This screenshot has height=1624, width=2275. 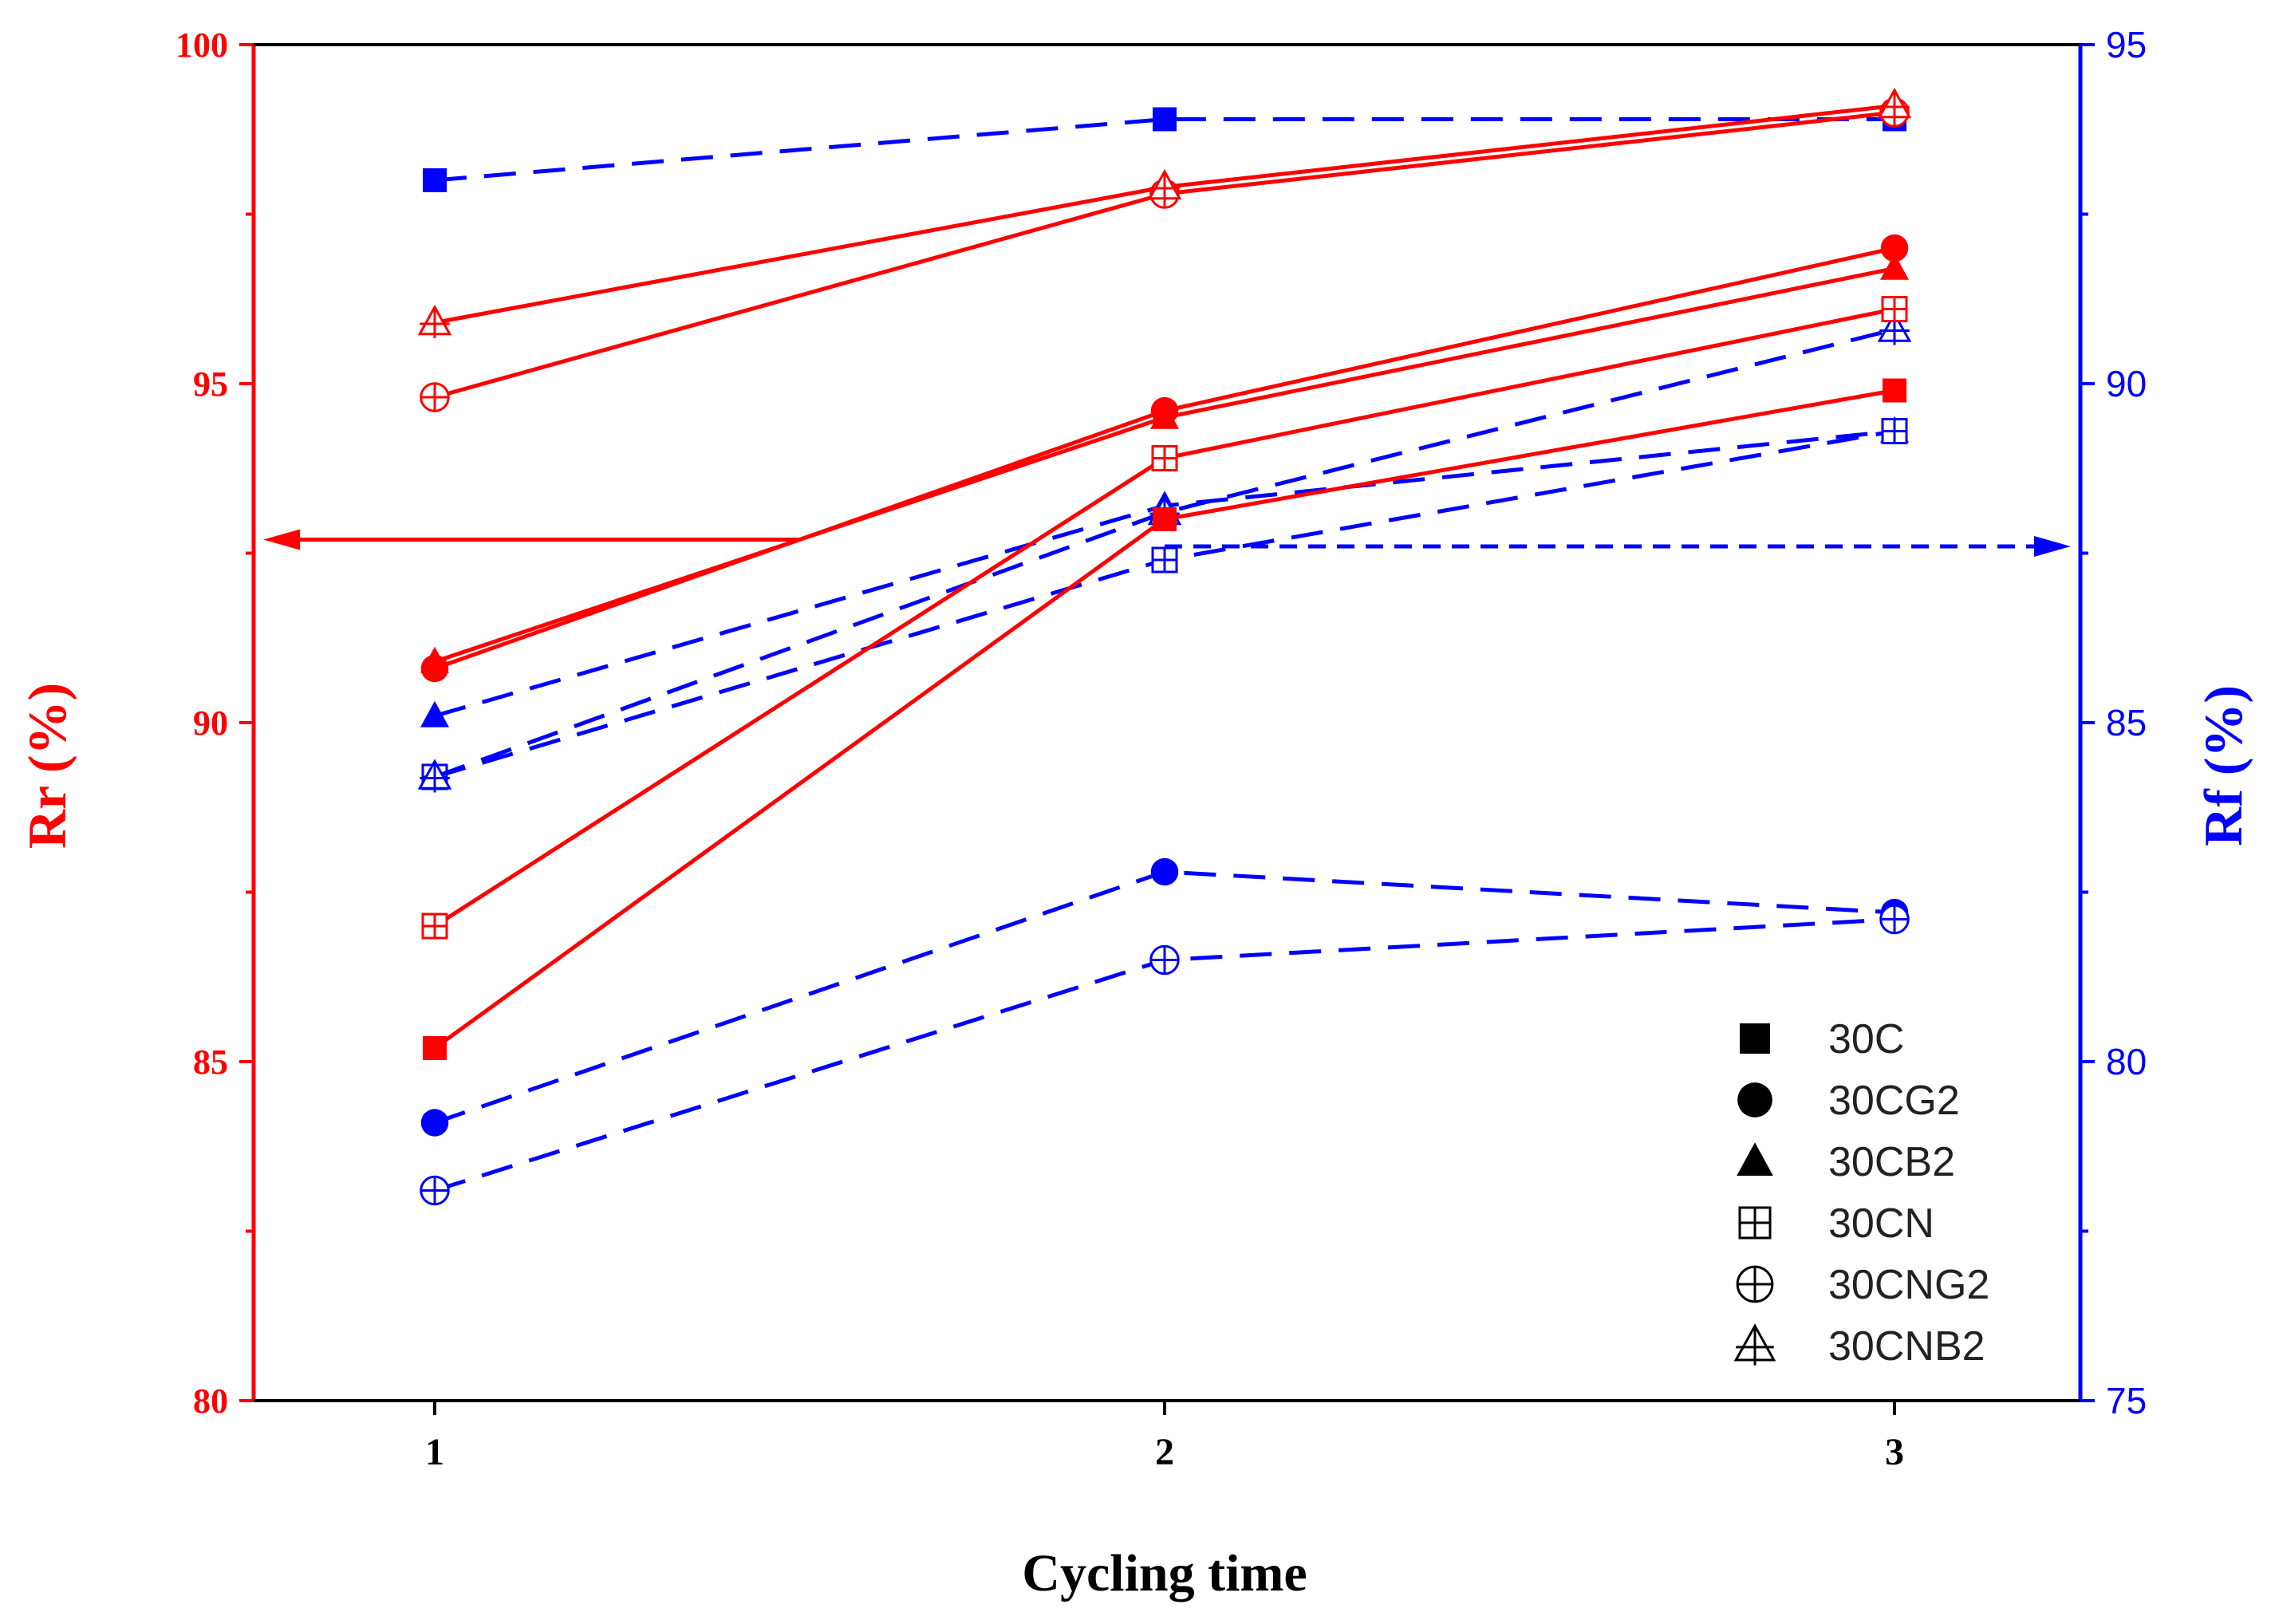 I want to click on legend-marker-triangle-cross, so click(x=1754, y=1344).